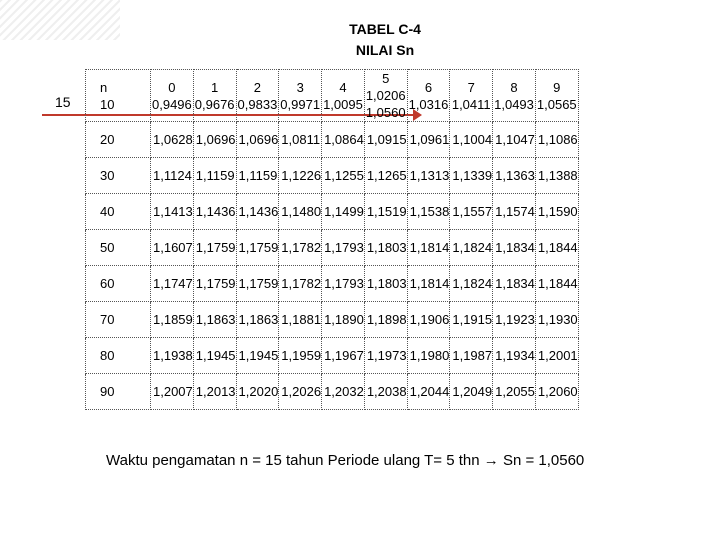  I want to click on row-n-cell: 90, so click(118, 391).